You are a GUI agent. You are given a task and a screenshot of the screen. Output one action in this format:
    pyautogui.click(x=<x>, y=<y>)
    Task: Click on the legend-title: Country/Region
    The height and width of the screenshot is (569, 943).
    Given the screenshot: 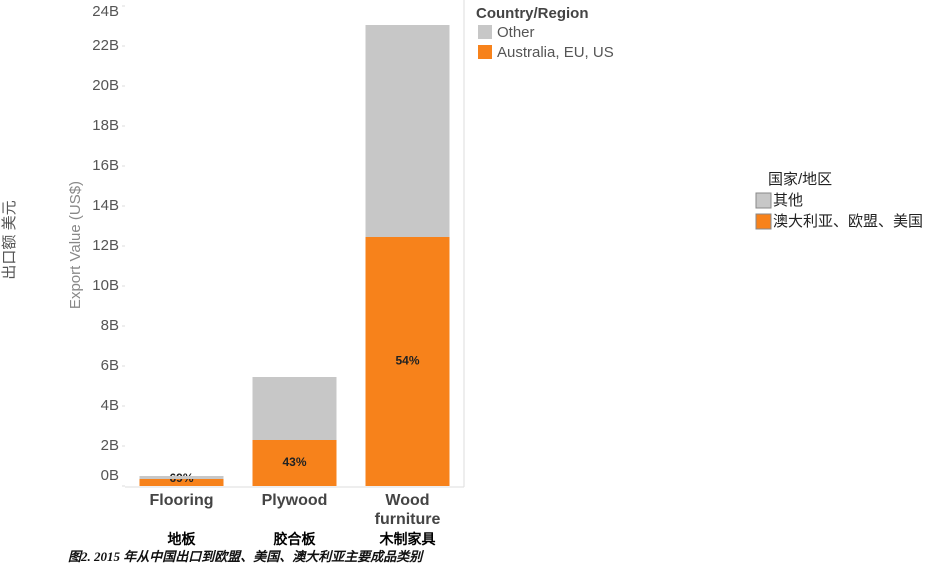 What is the action you would take?
    pyautogui.click(x=532, y=13)
    